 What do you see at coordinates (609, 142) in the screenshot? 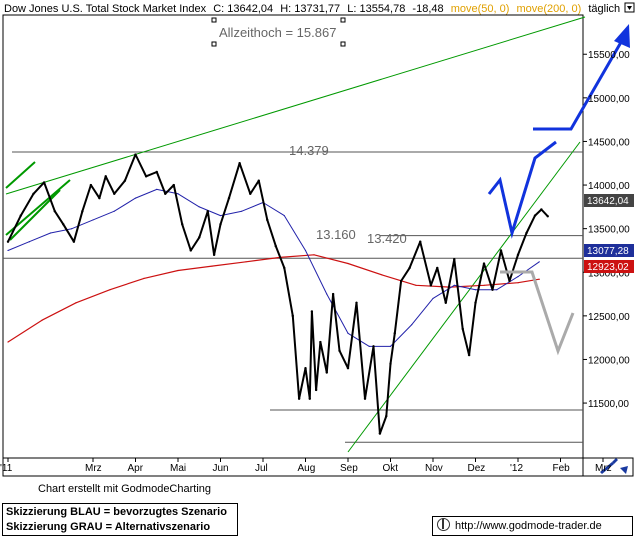
I see `y-tick-label: 14500,00` at bounding box center [609, 142].